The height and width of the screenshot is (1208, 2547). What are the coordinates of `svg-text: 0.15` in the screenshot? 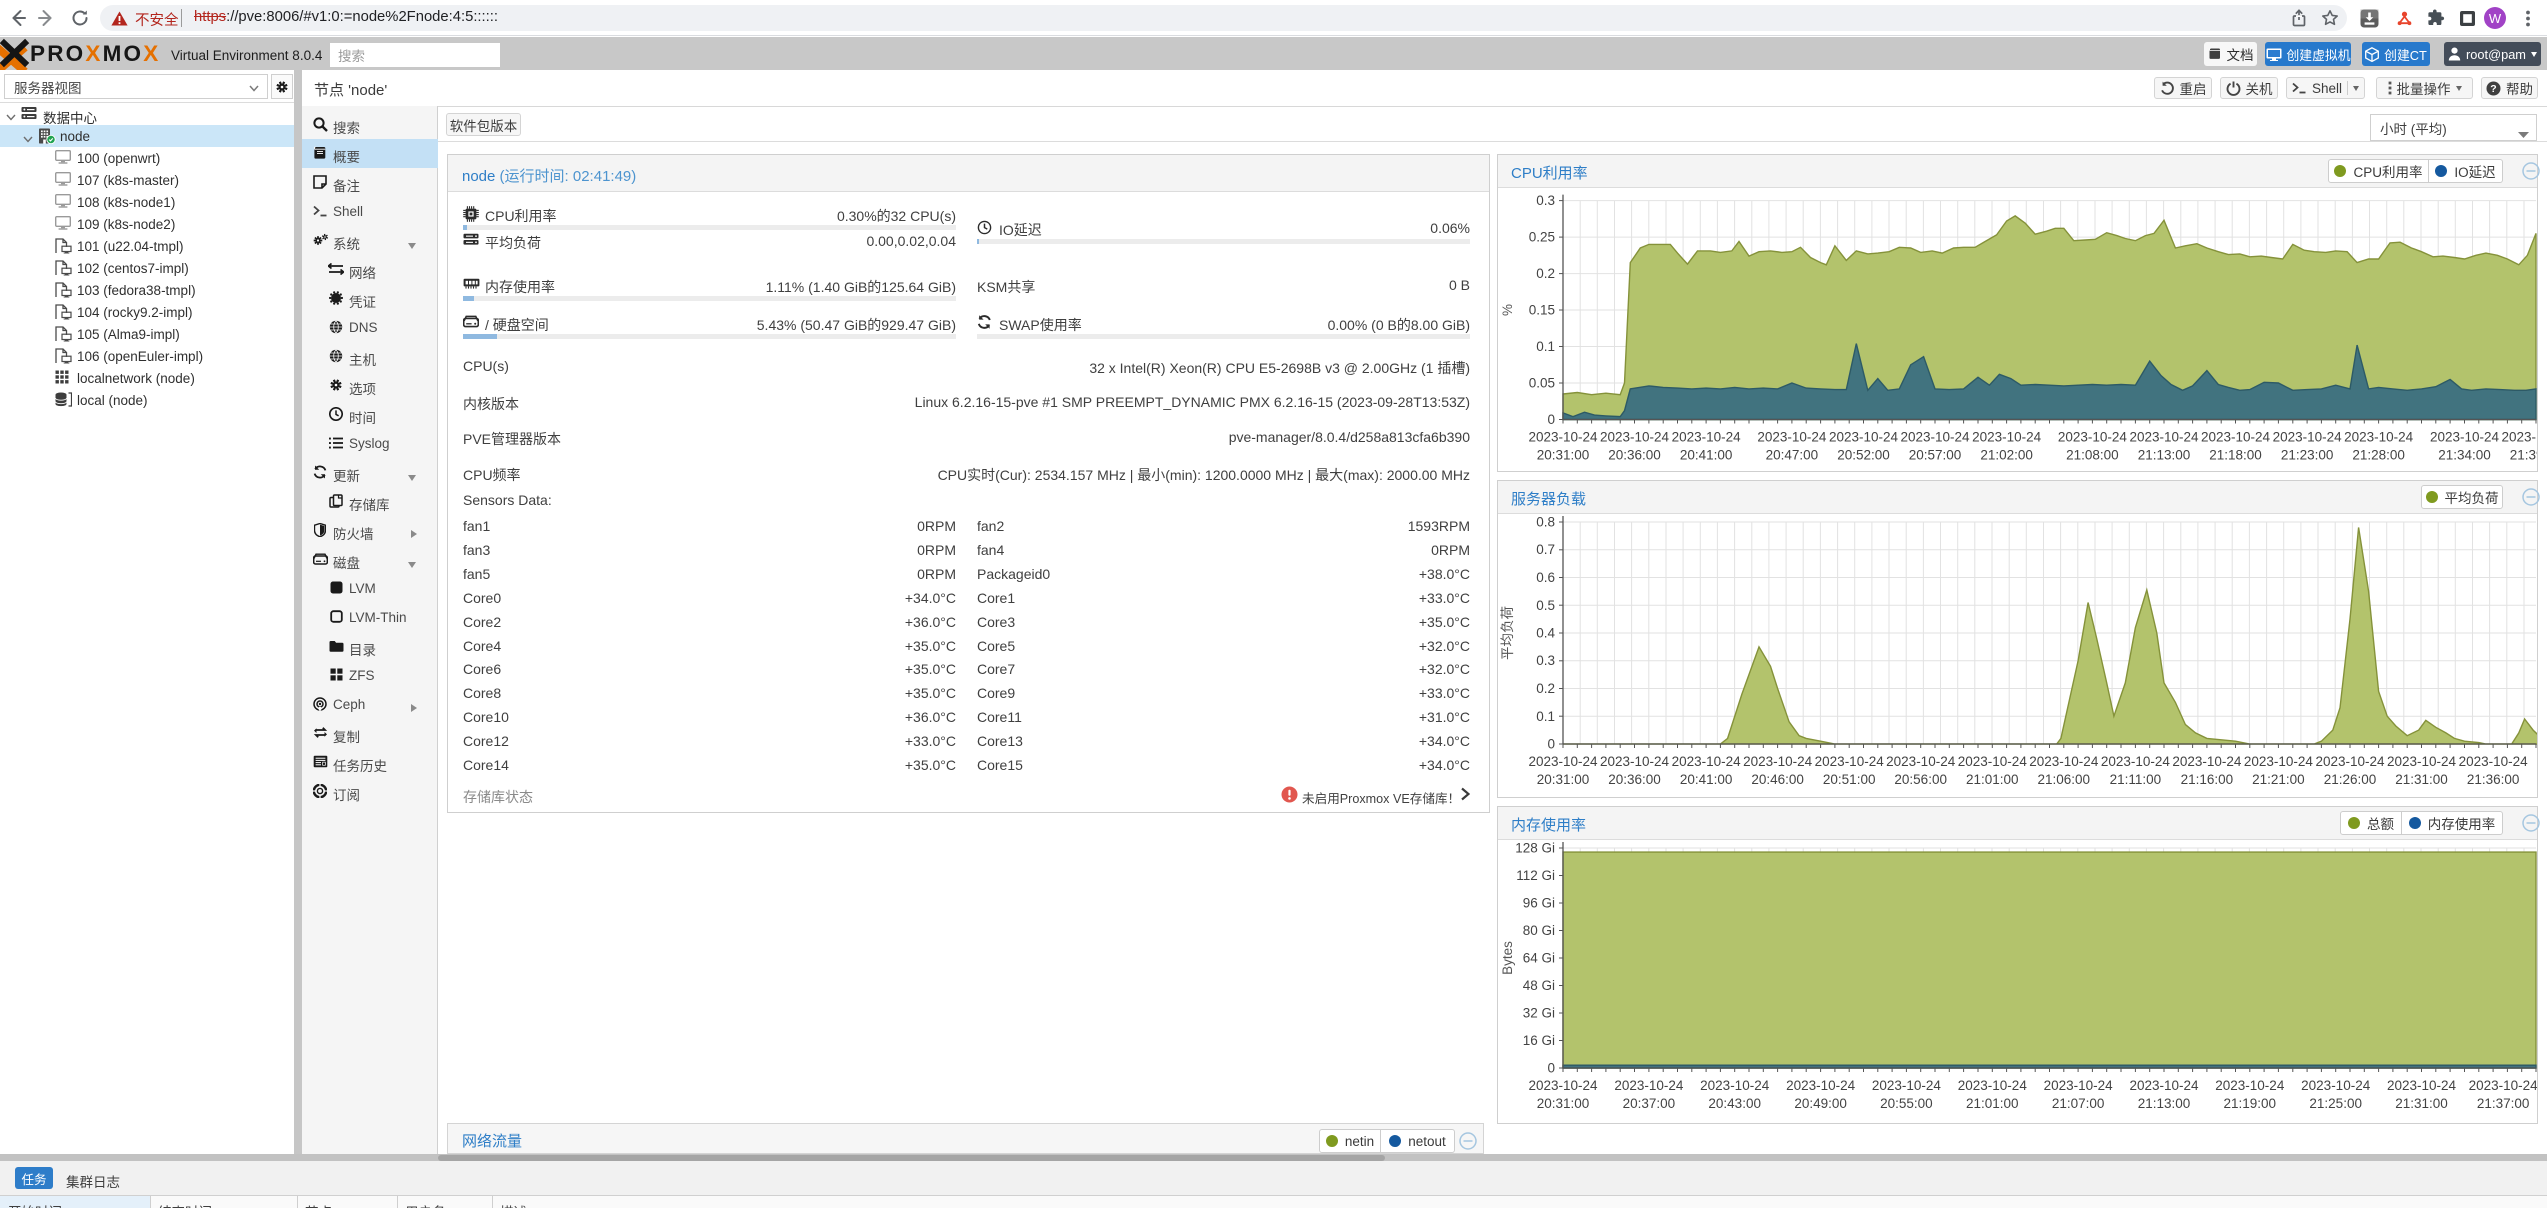 It's located at (1542, 310).